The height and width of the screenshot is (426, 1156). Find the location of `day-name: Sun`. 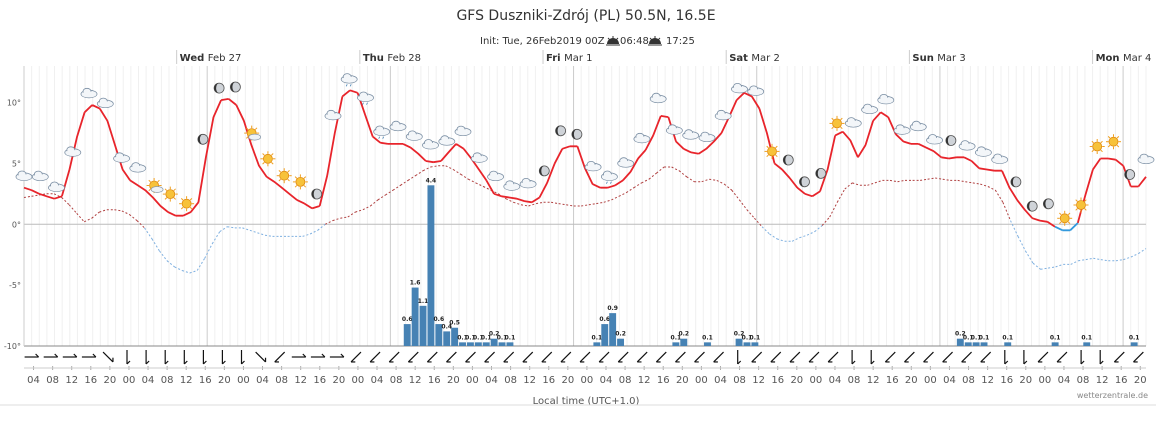

day-name: Sun is located at coordinates (924, 58).